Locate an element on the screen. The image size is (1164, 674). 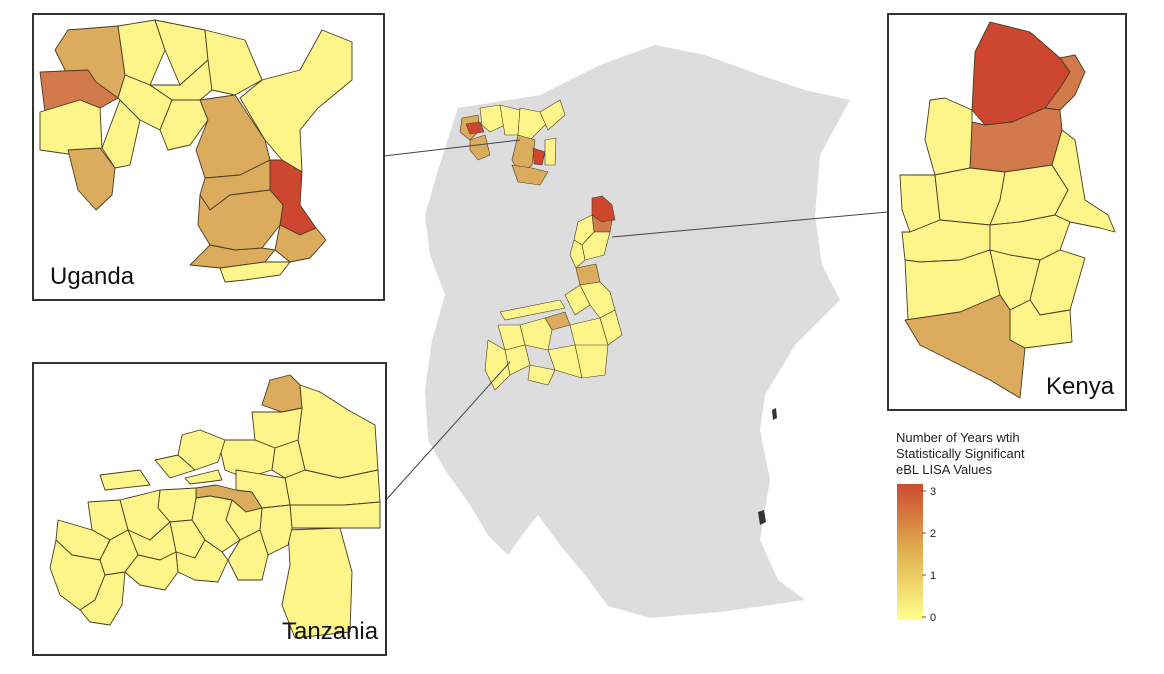
legend-colorbar is located at coordinates (910, 552).